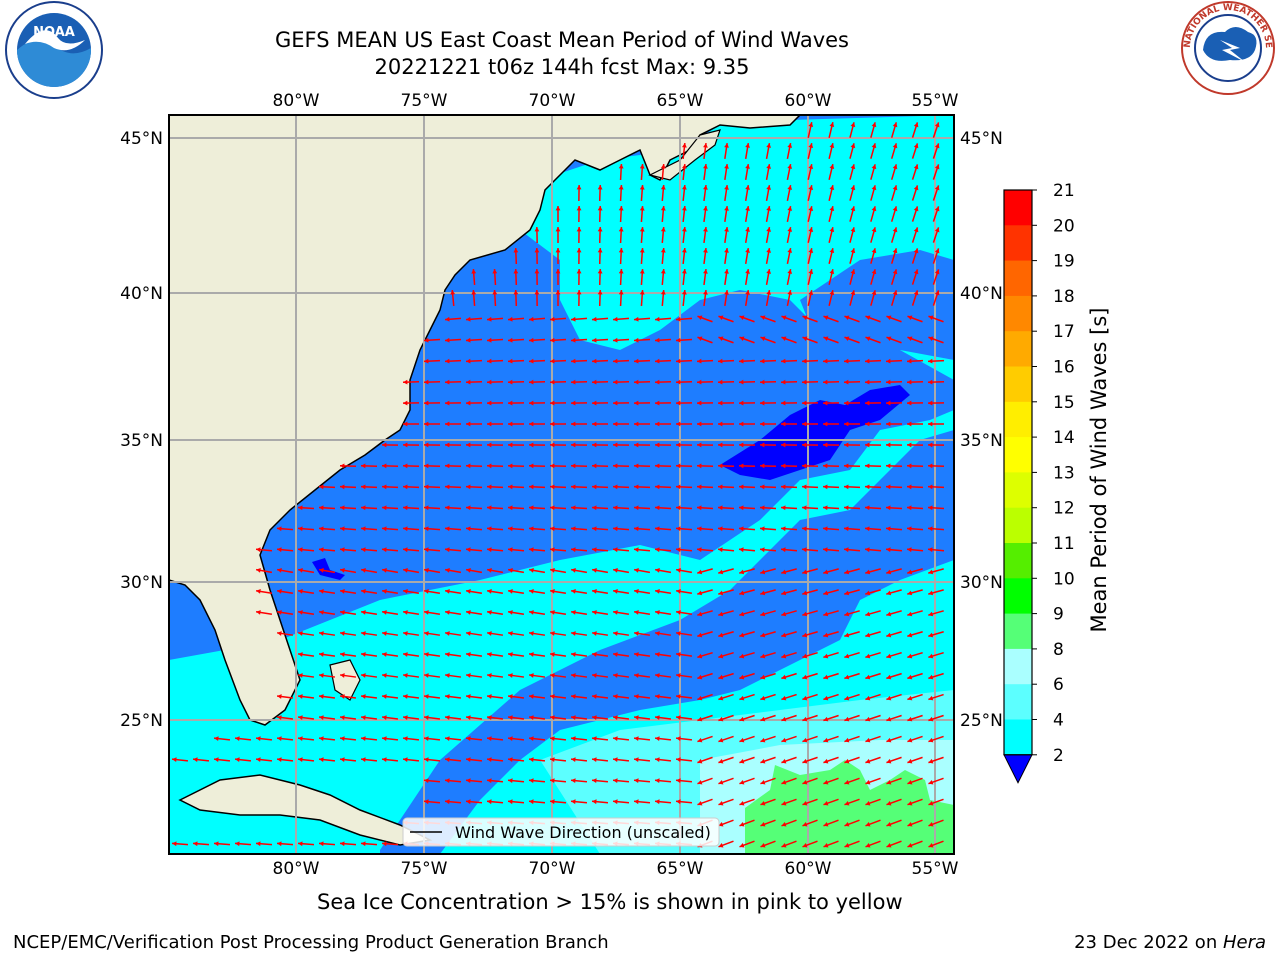 The height and width of the screenshot is (960, 1280). What do you see at coordinates (296, 101) in the screenshot?
I see `lon-label-top: 80°W` at bounding box center [296, 101].